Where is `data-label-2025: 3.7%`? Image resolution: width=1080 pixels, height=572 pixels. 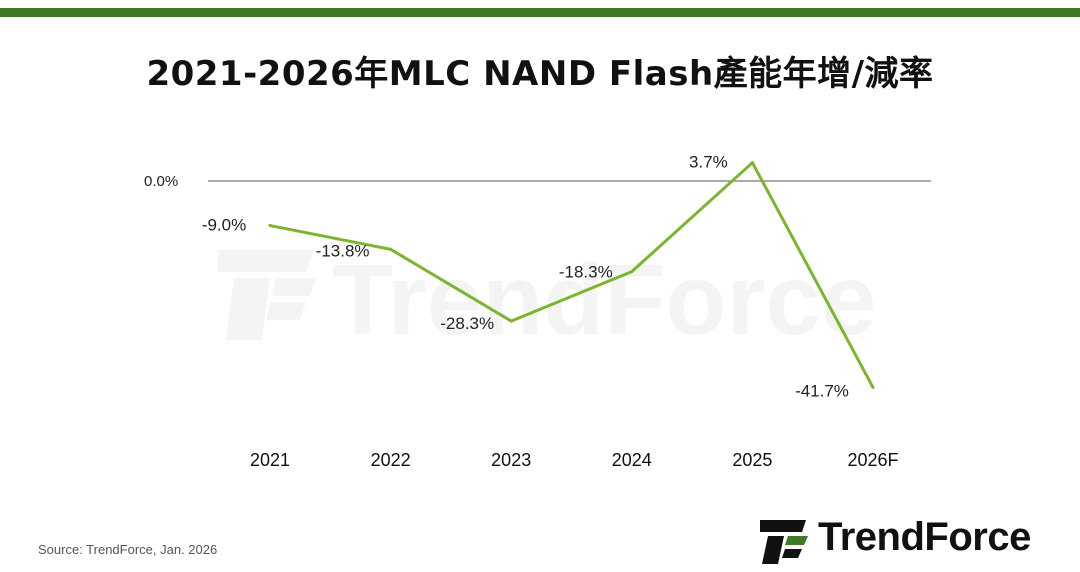 data-label-2025: 3.7% is located at coordinates (708, 162).